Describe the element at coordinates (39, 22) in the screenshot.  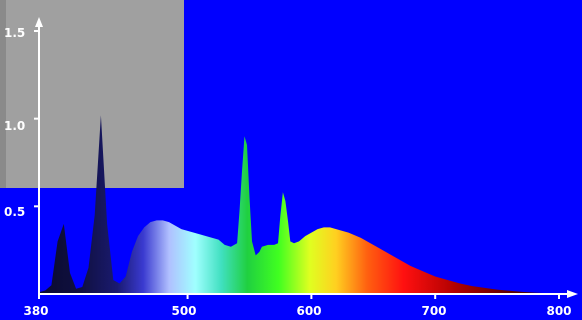
I see `y-axis-arrow` at that location.